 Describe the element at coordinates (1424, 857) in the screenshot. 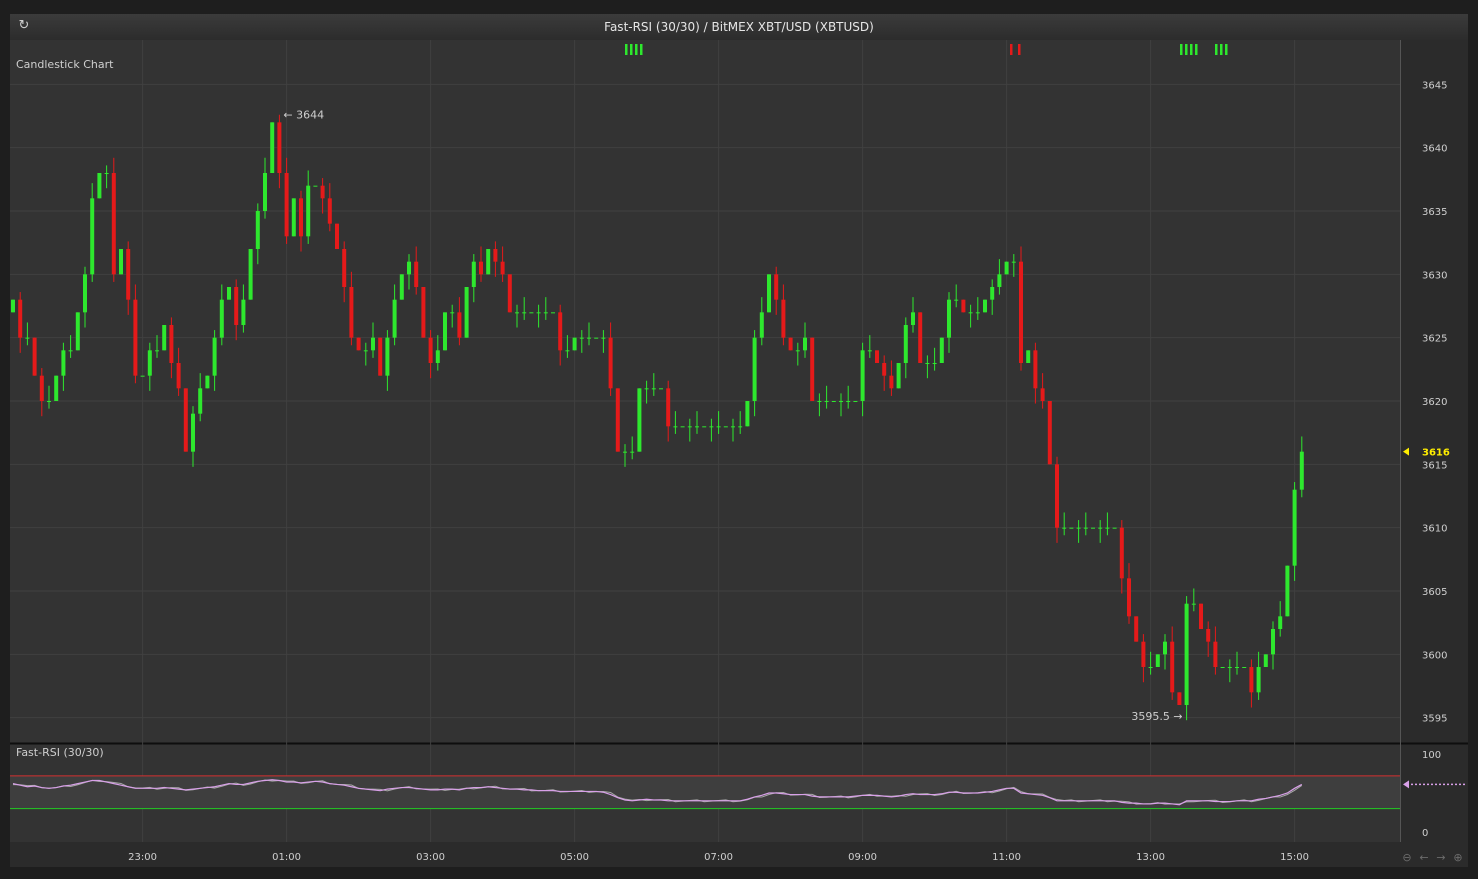

I see `arrow-left-icon: ←` at that location.